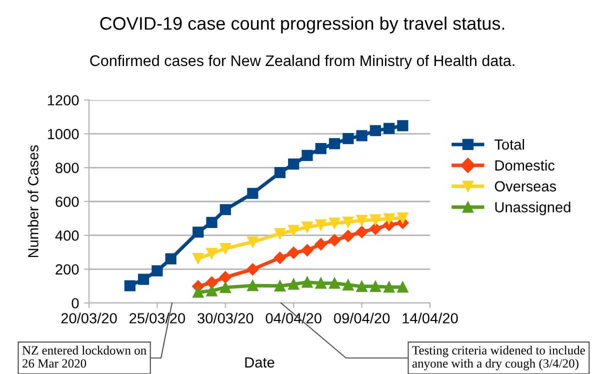  I want to click on y-axis-title: Number of Cases, so click(33, 201).